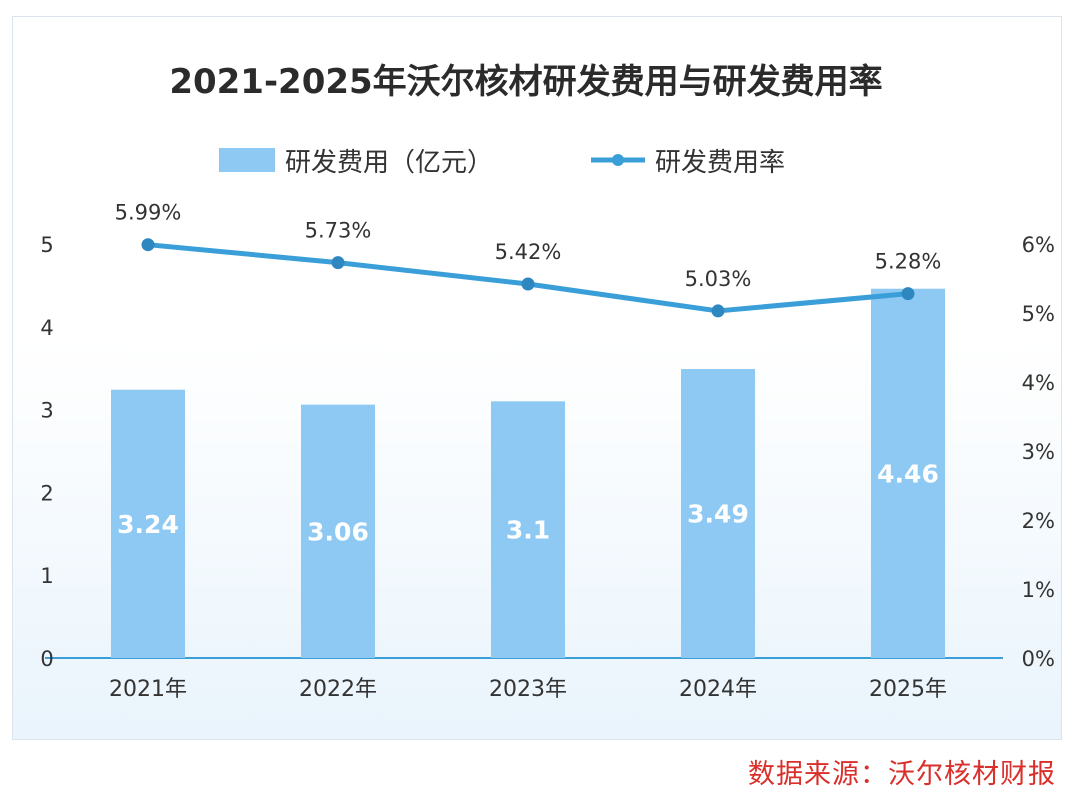 Image resolution: width=1080 pixels, height=802 pixels. I want to click on y-right-tick-label: 1%, so click(1038, 590).